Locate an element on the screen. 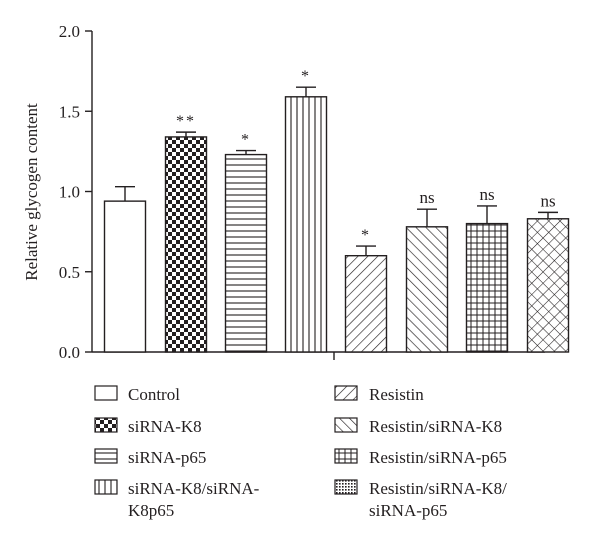 The width and height of the screenshot is (600, 547). significance-label-5: ns is located at coordinates (426, 197).